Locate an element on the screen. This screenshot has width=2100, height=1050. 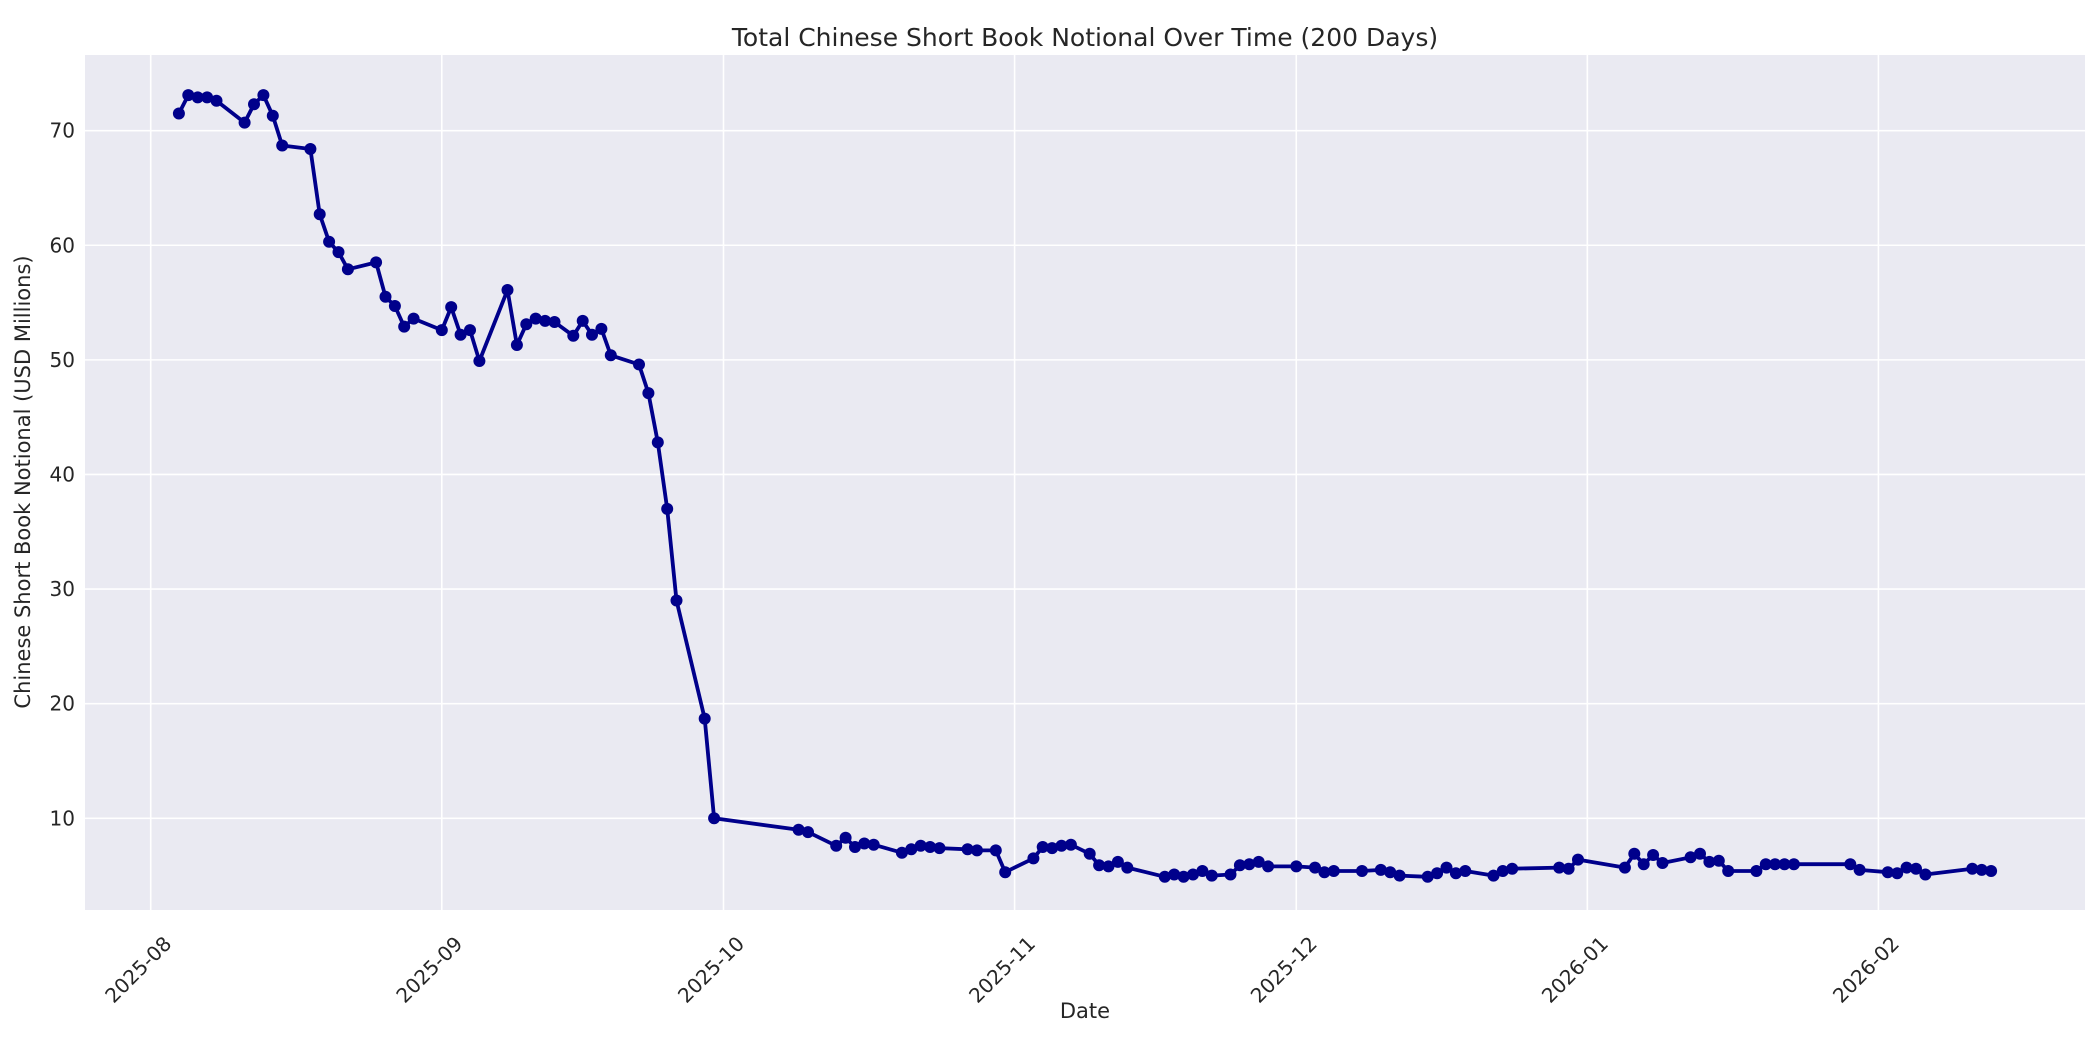
x-tick-label: 2025-08 is located at coordinates (138, 970).